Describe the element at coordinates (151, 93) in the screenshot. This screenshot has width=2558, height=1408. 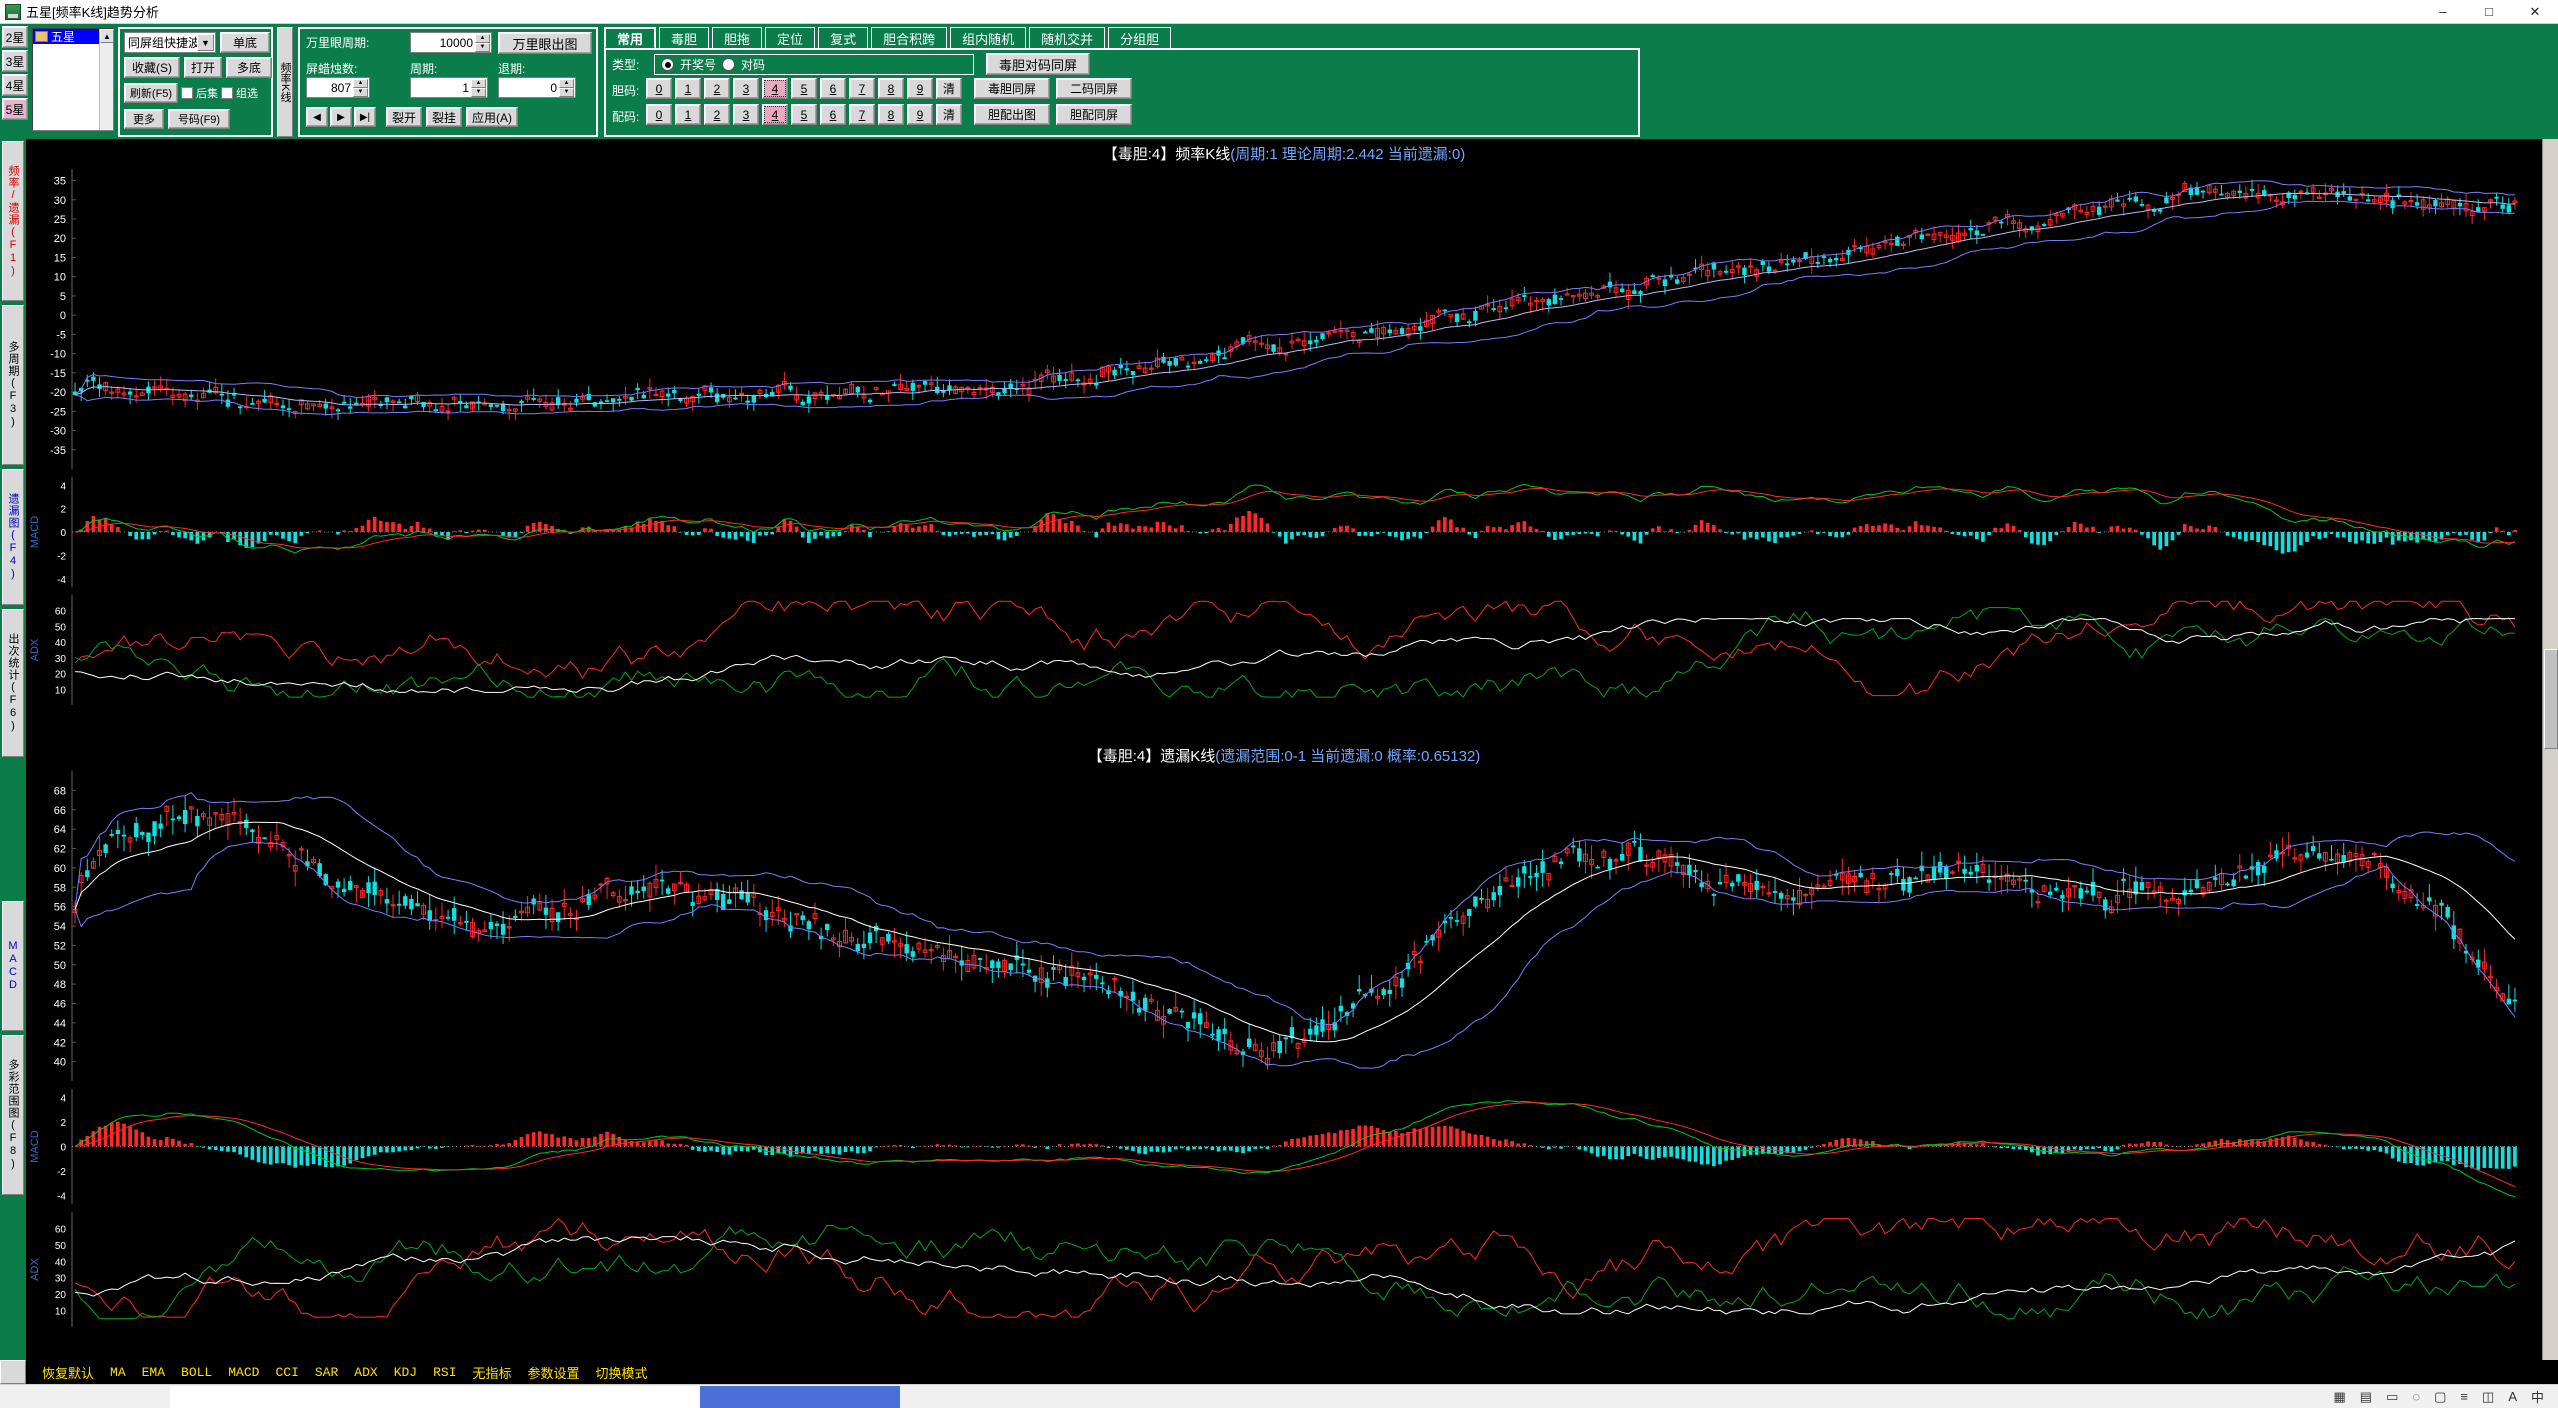
I see `refresh-button: 刷新(F5)` at that location.